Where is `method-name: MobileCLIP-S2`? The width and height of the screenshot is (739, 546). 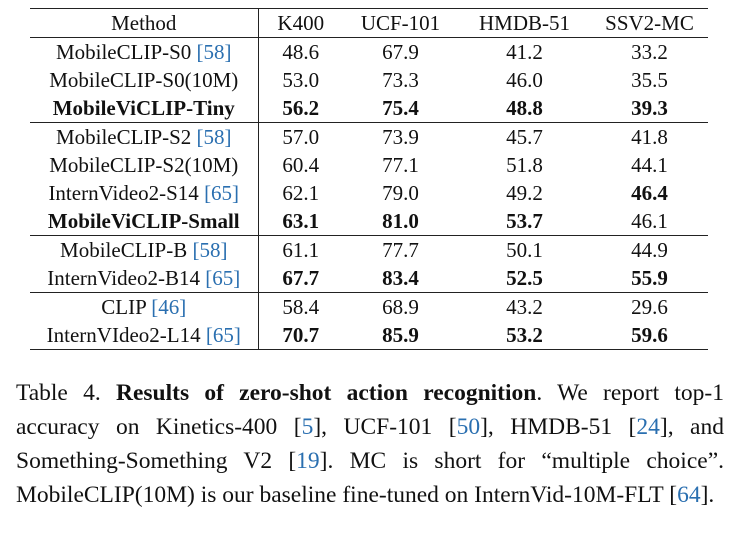 method-name: MobileCLIP-S2 is located at coordinates (126, 137).